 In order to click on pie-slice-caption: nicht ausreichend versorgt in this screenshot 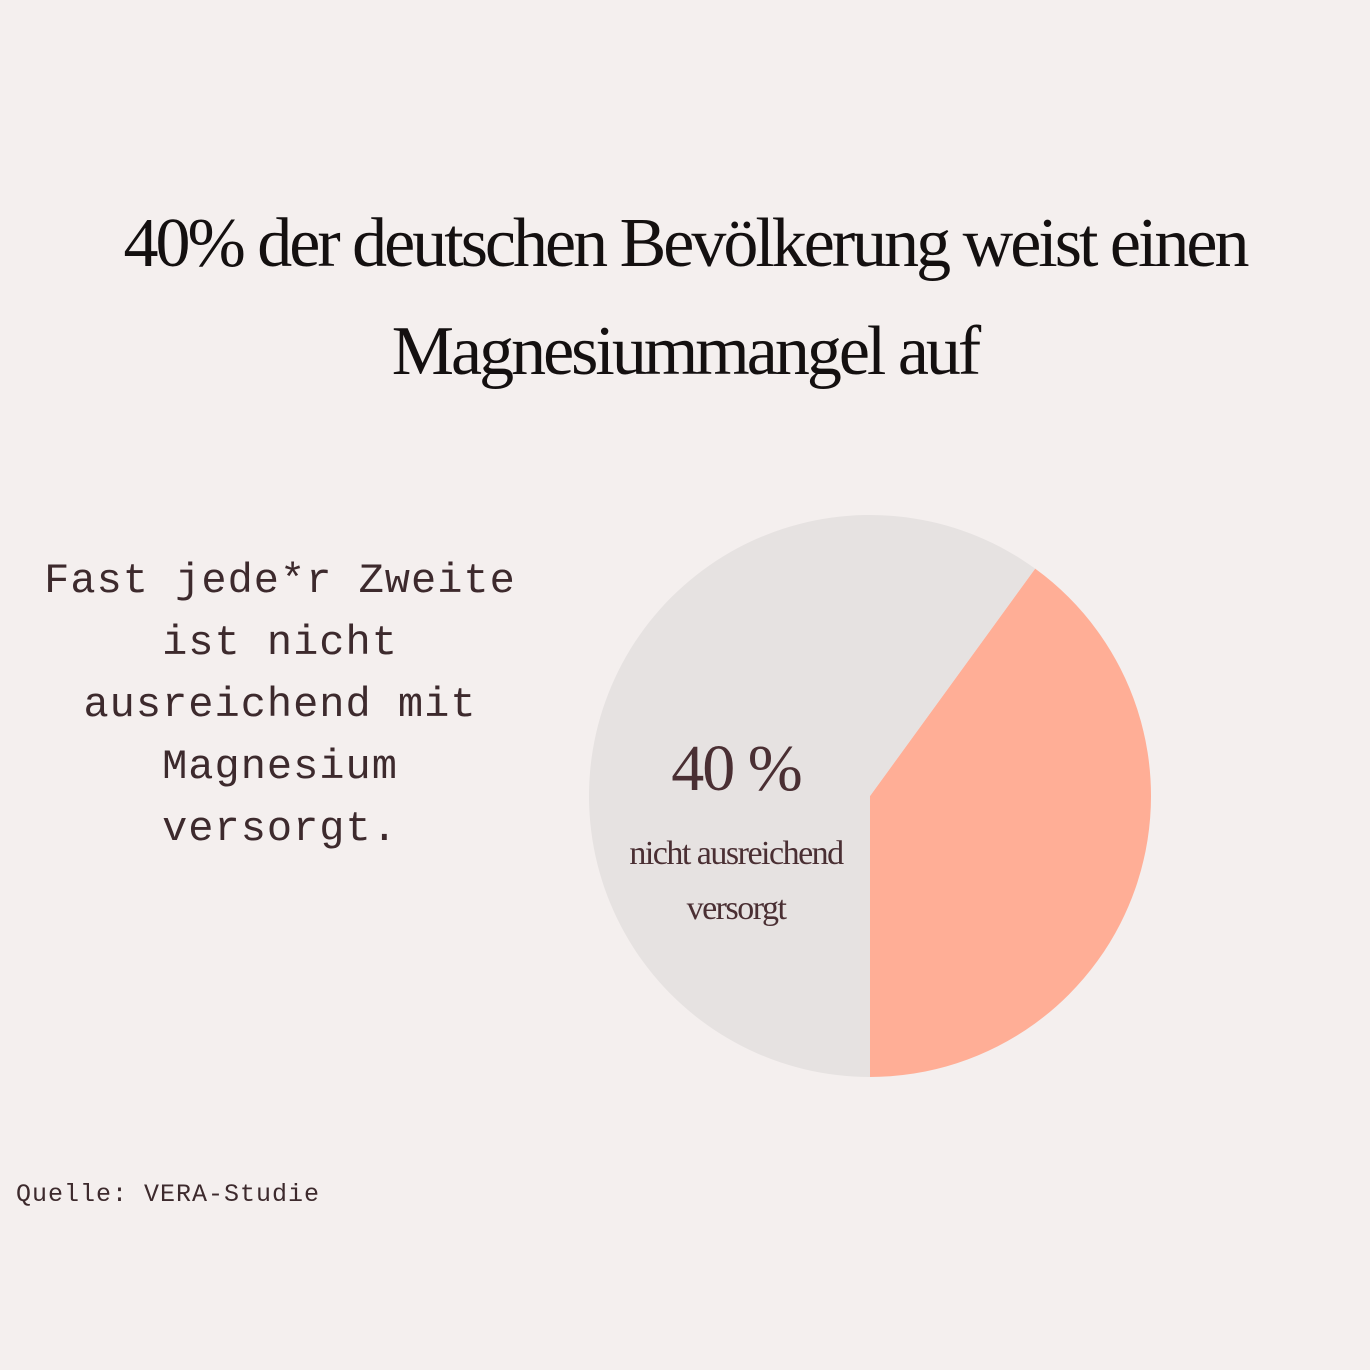, I will do `click(736, 881)`.